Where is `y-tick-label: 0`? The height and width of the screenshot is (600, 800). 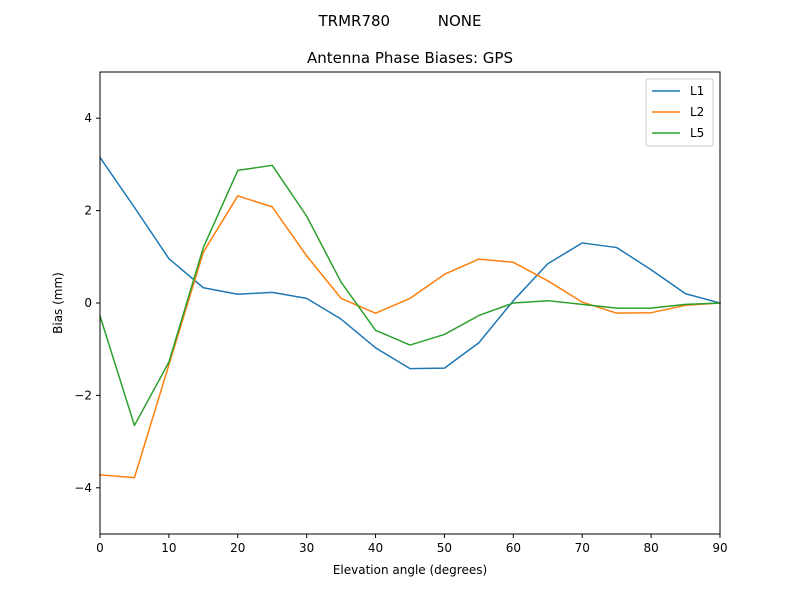 y-tick-label: 0 is located at coordinates (88, 303).